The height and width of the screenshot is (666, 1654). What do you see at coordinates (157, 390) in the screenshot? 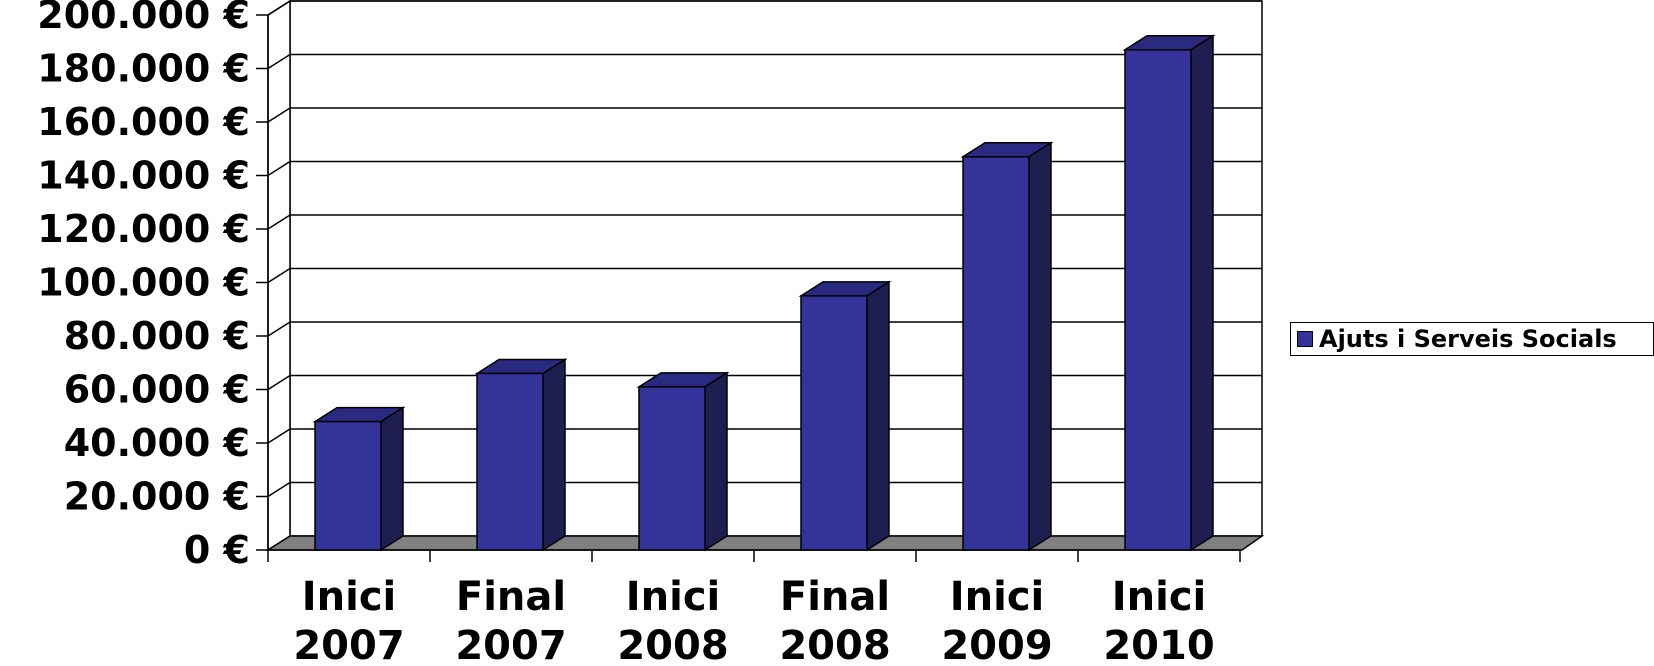
I see `y-tick-label: 60.000 €` at bounding box center [157, 390].